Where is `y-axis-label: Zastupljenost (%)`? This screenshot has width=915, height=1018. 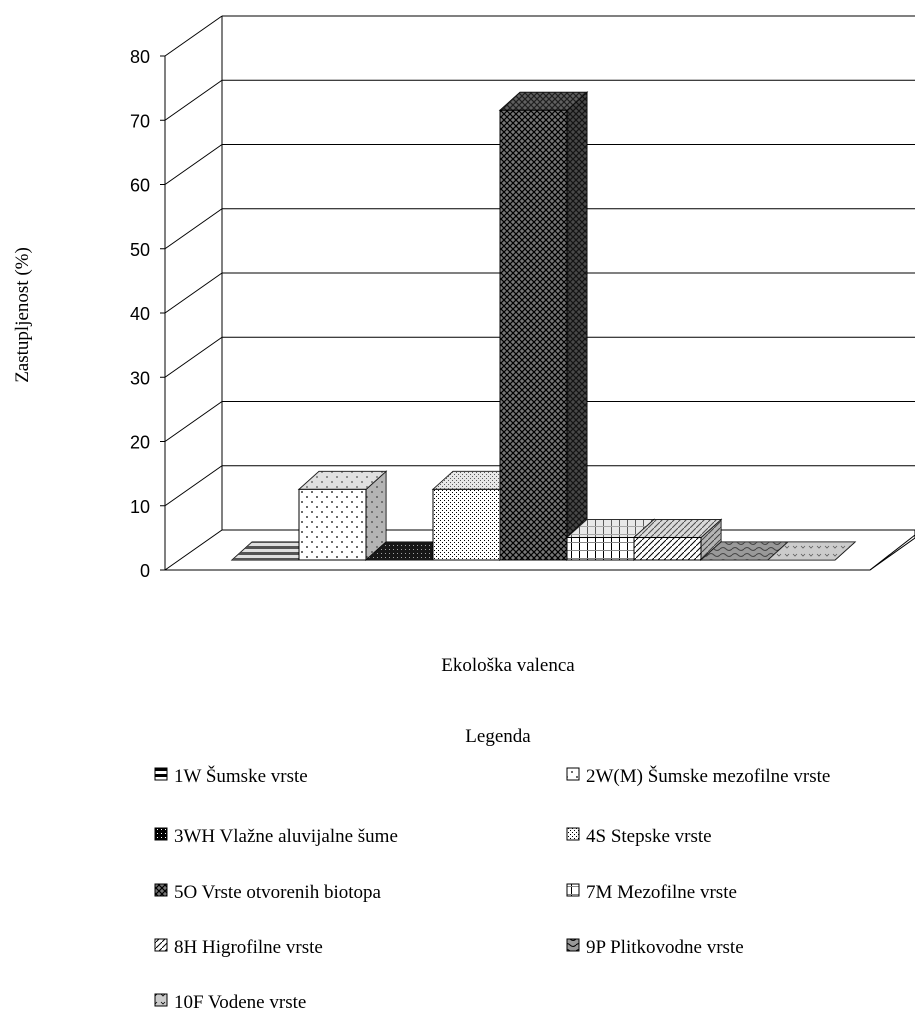 y-axis-label: Zastupljenost (%) is located at coordinates (22, 315).